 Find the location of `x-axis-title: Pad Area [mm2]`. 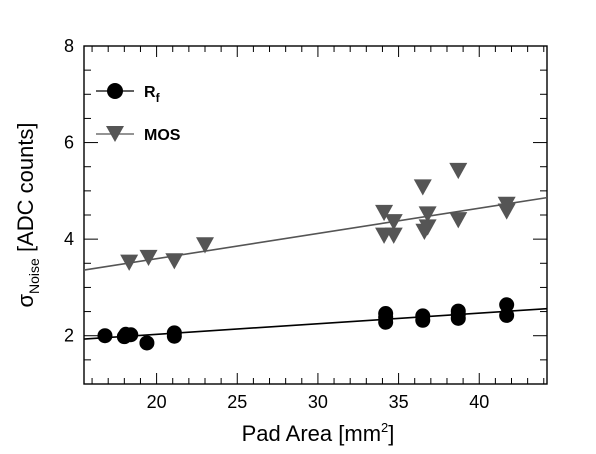

x-axis-title: Pad Area [mm2] is located at coordinates (318, 433).